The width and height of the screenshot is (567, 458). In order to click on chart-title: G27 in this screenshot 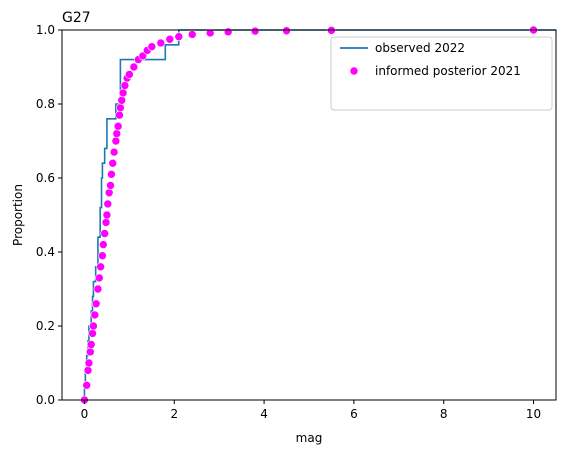, I will do `click(76, 18)`.